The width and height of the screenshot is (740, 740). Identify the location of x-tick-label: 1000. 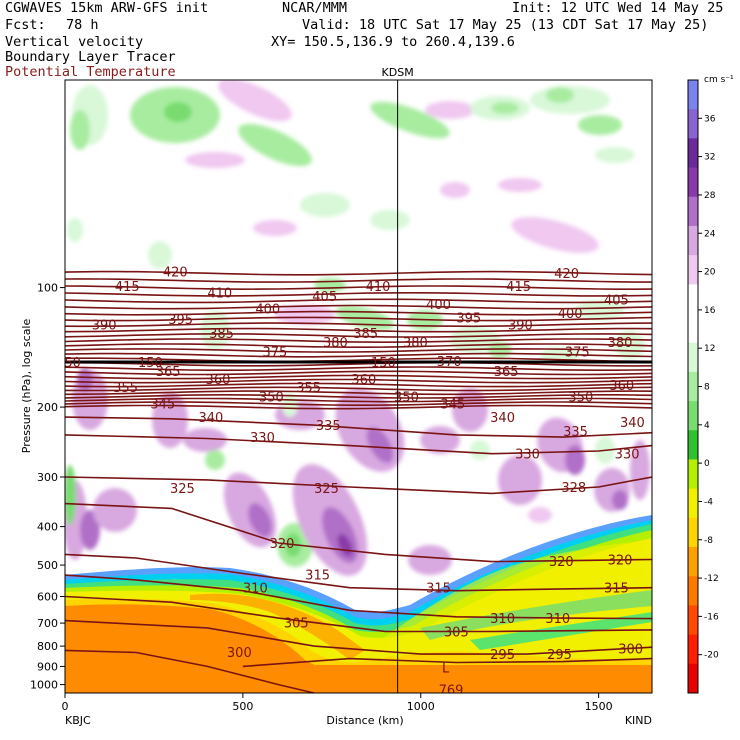
(421, 706).